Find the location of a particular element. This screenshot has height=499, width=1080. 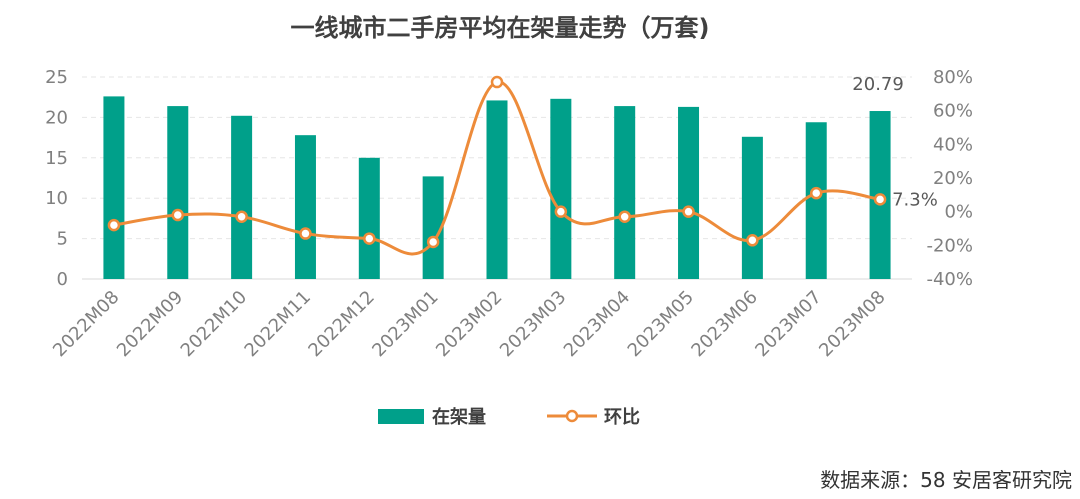

x-tick-label: 2022M09 is located at coordinates (150, 324).